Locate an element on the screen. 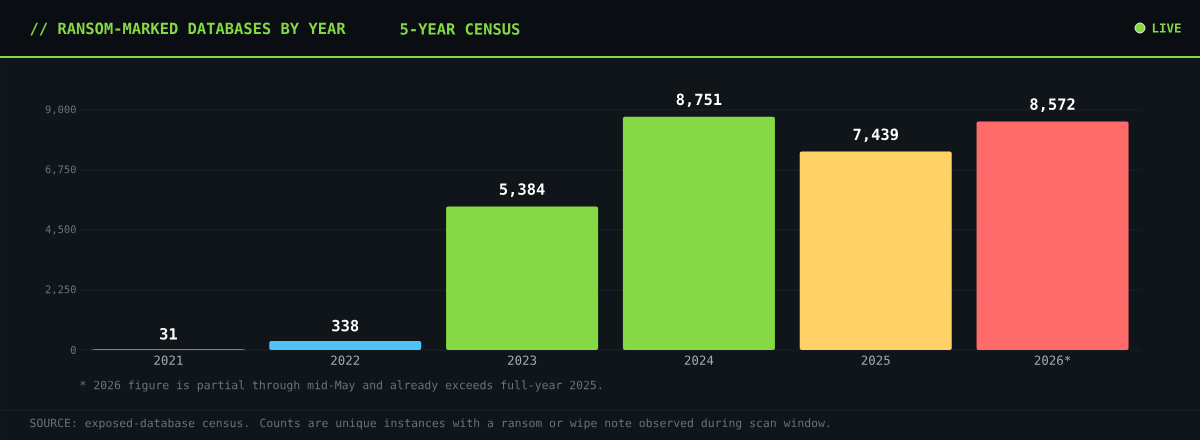 This screenshot has width=1200, height=440. data-label: 7,439 is located at coordinates (875, 135).